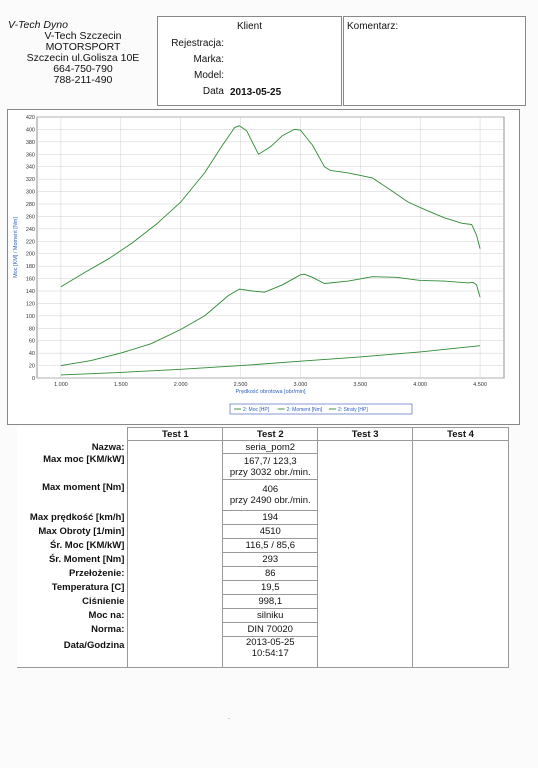 The height and width of the screenshot is (768, 538). I want to click on y-tick-label: 420, so click(30, 118).